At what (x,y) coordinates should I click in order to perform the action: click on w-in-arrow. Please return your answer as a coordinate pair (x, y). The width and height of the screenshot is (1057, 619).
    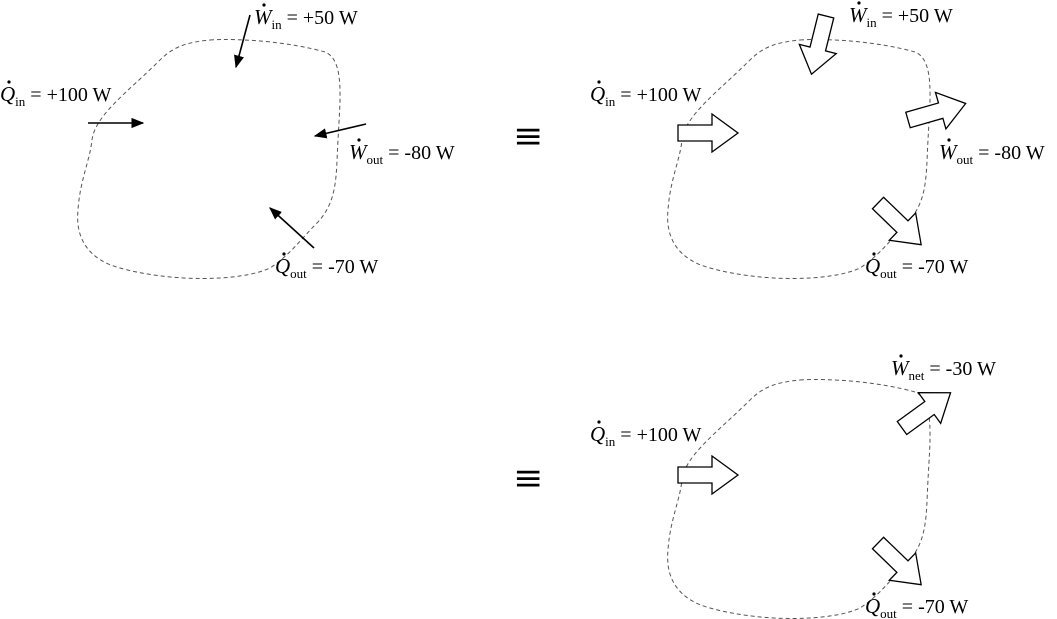
    Looking at the image, I should click on (242, 41).